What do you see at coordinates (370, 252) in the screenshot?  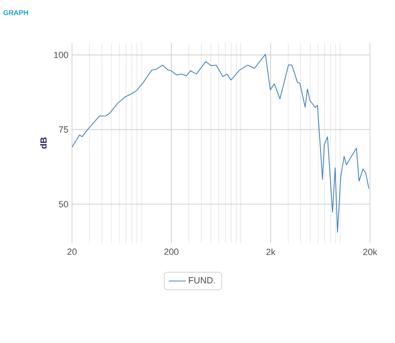 I see `x-tick-label: 20k` at bounding box center [370, 252].